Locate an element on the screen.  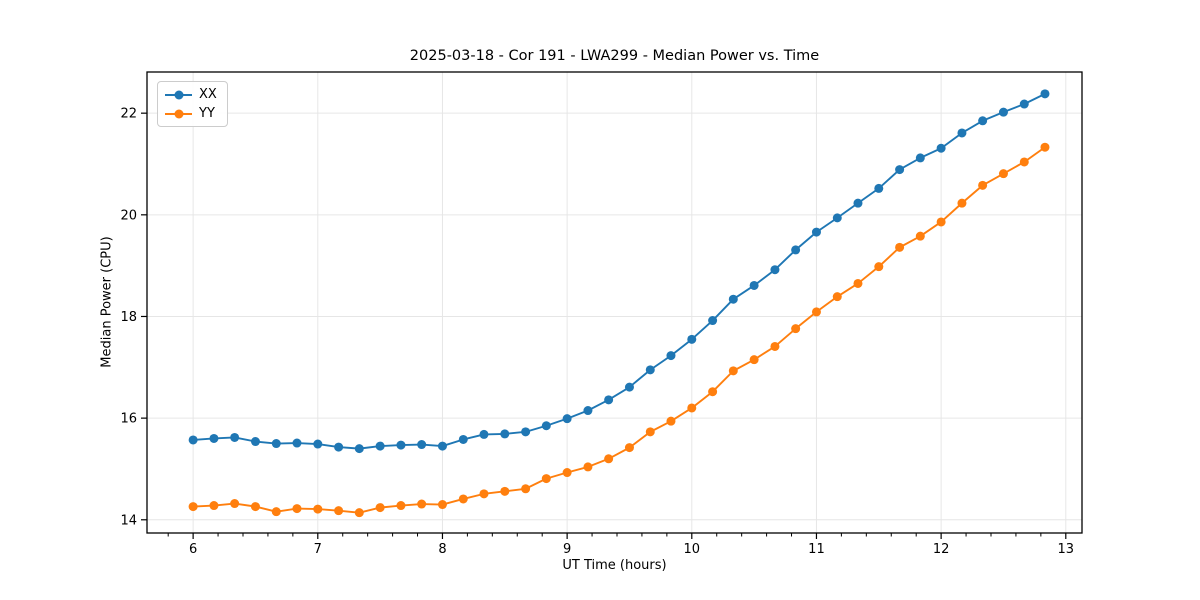
y-tick-label: 14 is located at coordinates (128, 520).